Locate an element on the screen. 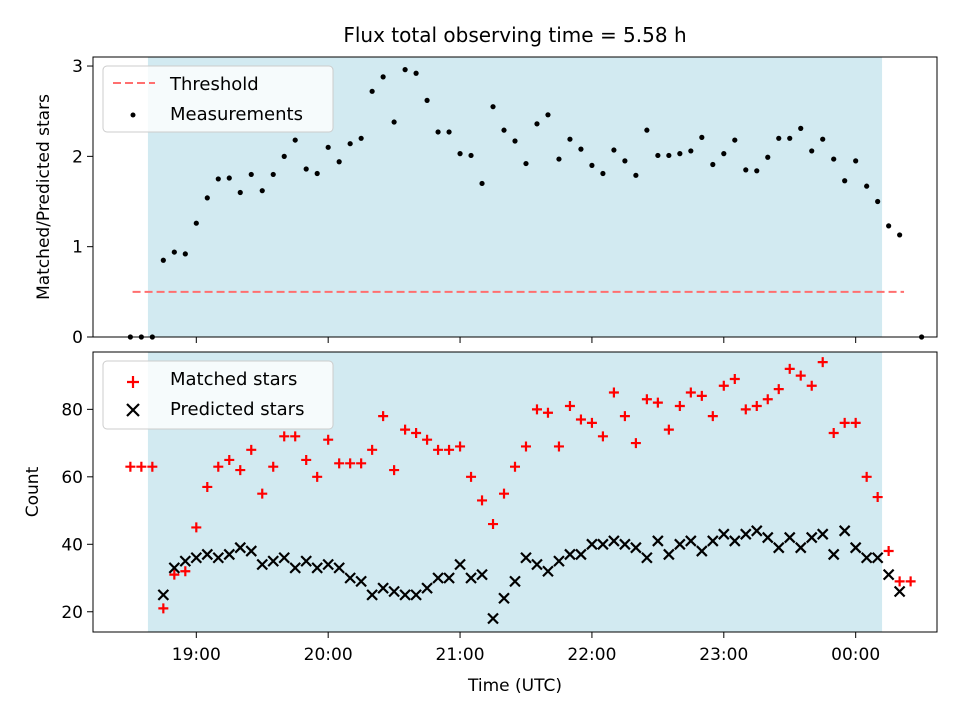 The width and height of the screenshot is (960, 720). top-y-axis-label: Matched/Predicted stars is located at coordinates (44, 197).